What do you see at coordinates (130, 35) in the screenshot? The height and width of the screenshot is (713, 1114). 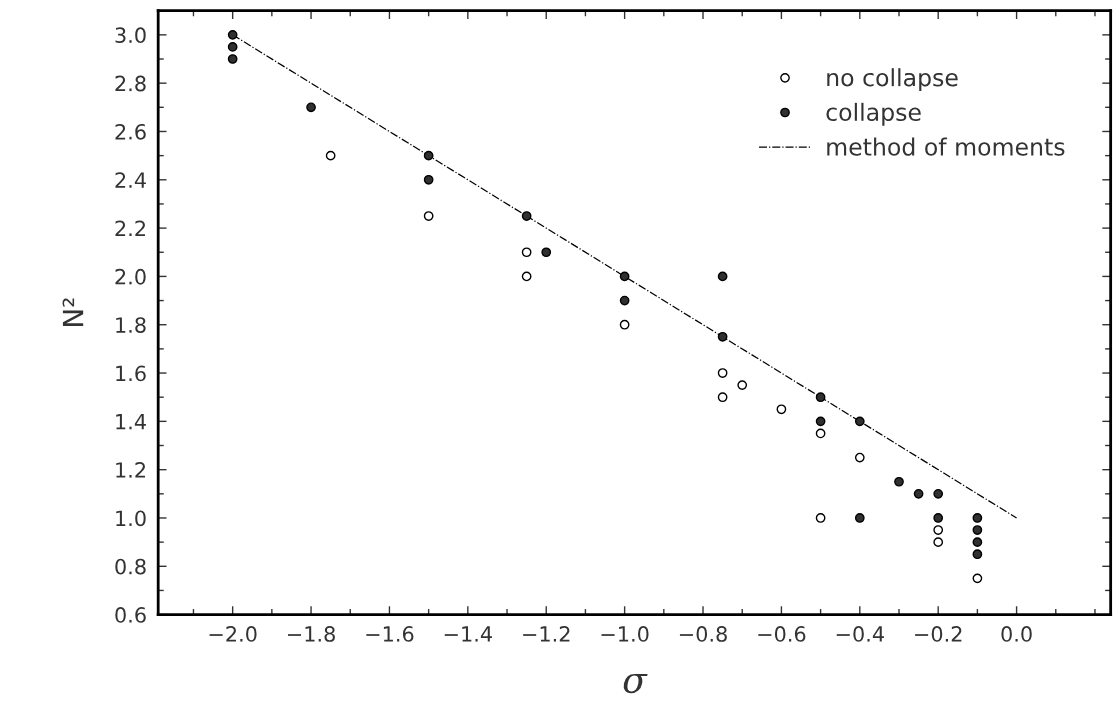 I see `y-tick-label: 3.0` at bounding box center [130, 35].